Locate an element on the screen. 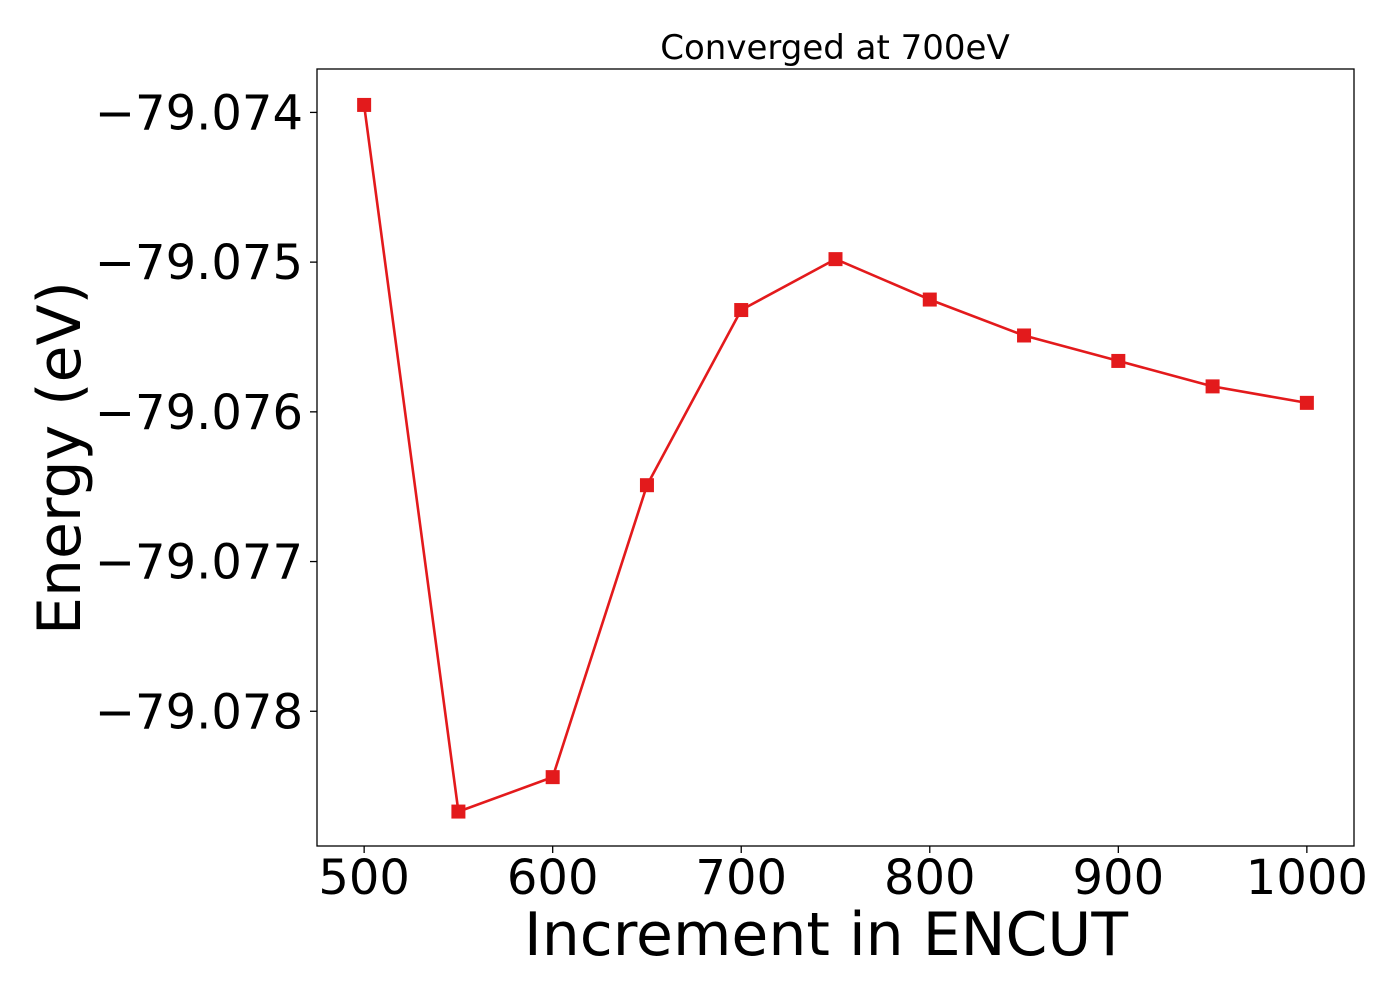  y-tick-label: −79.075 is located at coordinates (199, 263).